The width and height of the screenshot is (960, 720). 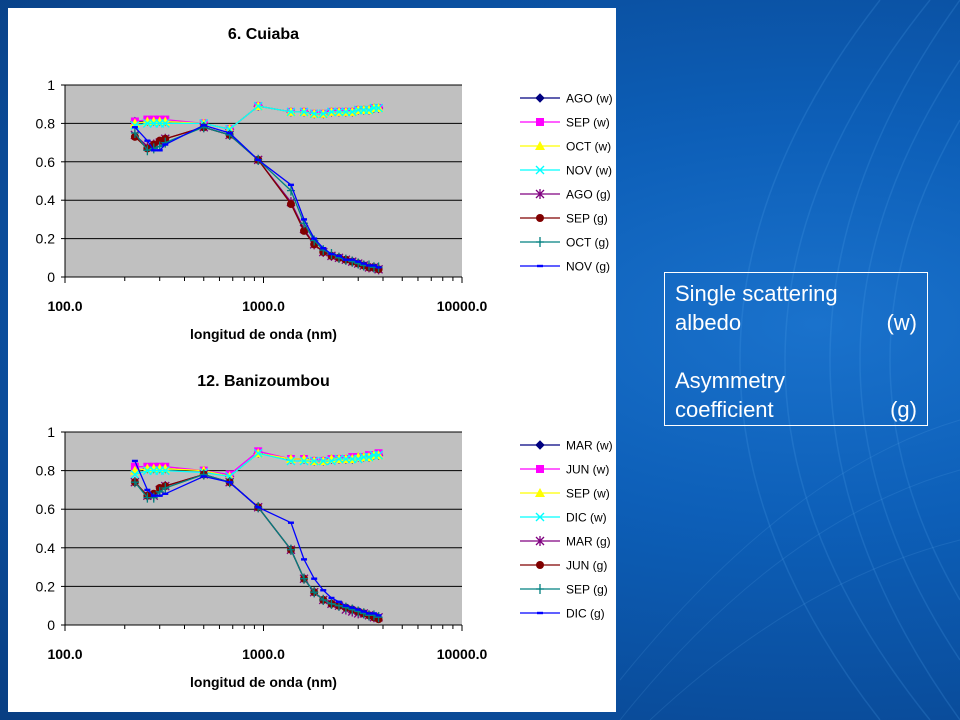 I want to click on legend-line-1-text: Single scattering, so click(x=756, y=293).